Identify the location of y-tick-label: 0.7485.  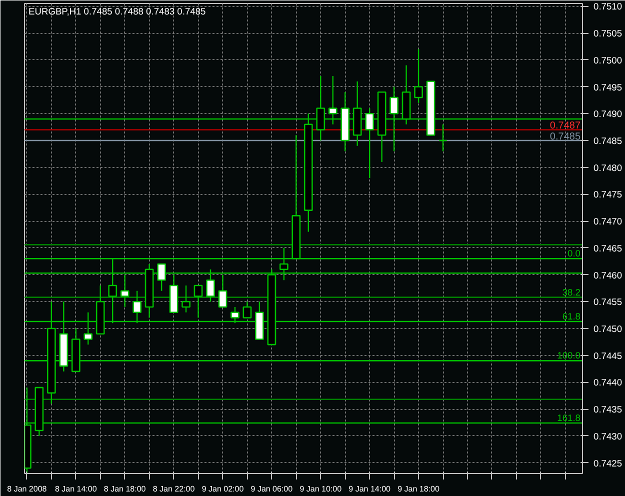
(608, 141).